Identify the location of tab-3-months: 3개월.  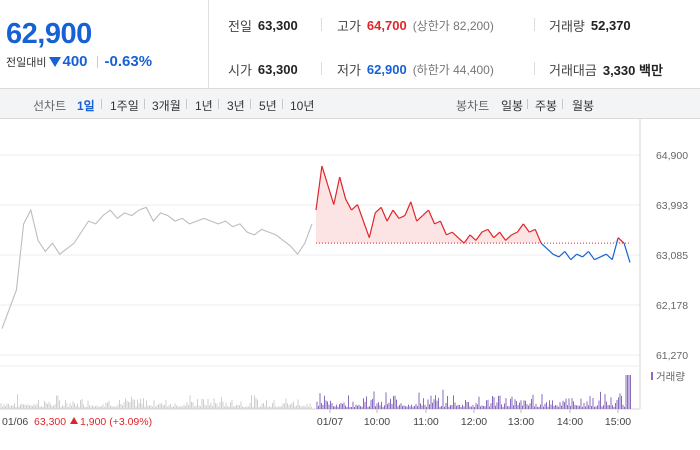
(166, 106).